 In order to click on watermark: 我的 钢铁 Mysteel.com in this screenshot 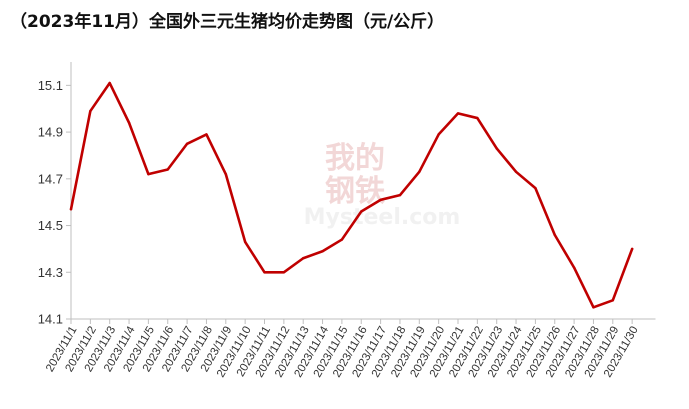, I will do `click(382, 185)`.